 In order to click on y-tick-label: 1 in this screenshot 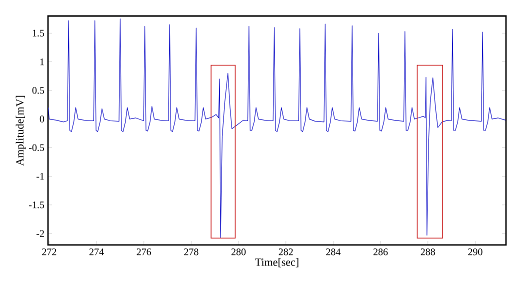, I will do `click(42, 62)`.